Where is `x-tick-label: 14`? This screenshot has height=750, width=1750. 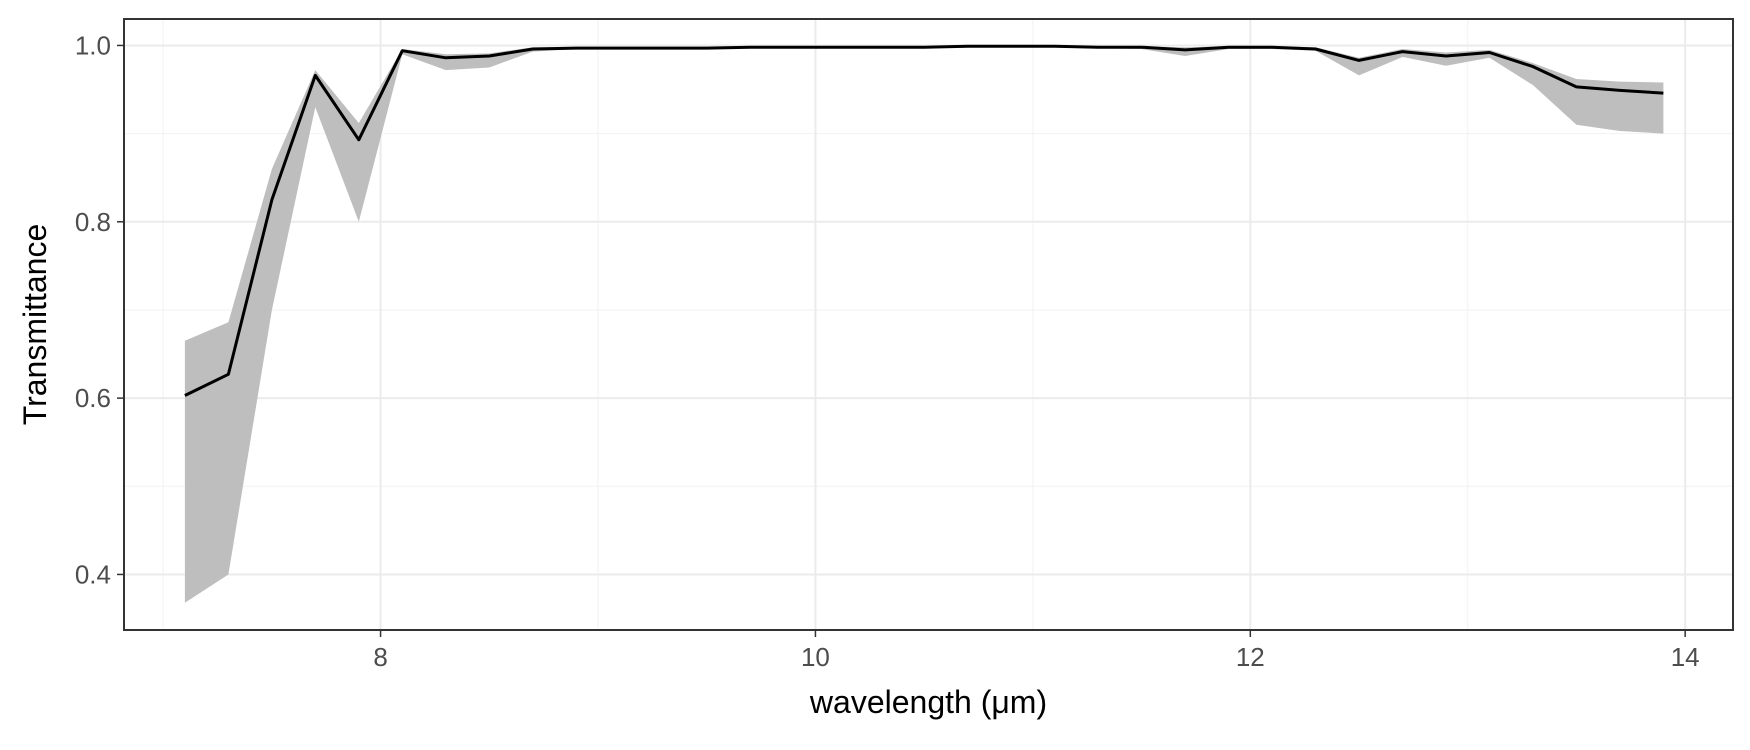
x-tick-label: 14 is located at coordinates (1685, 657).